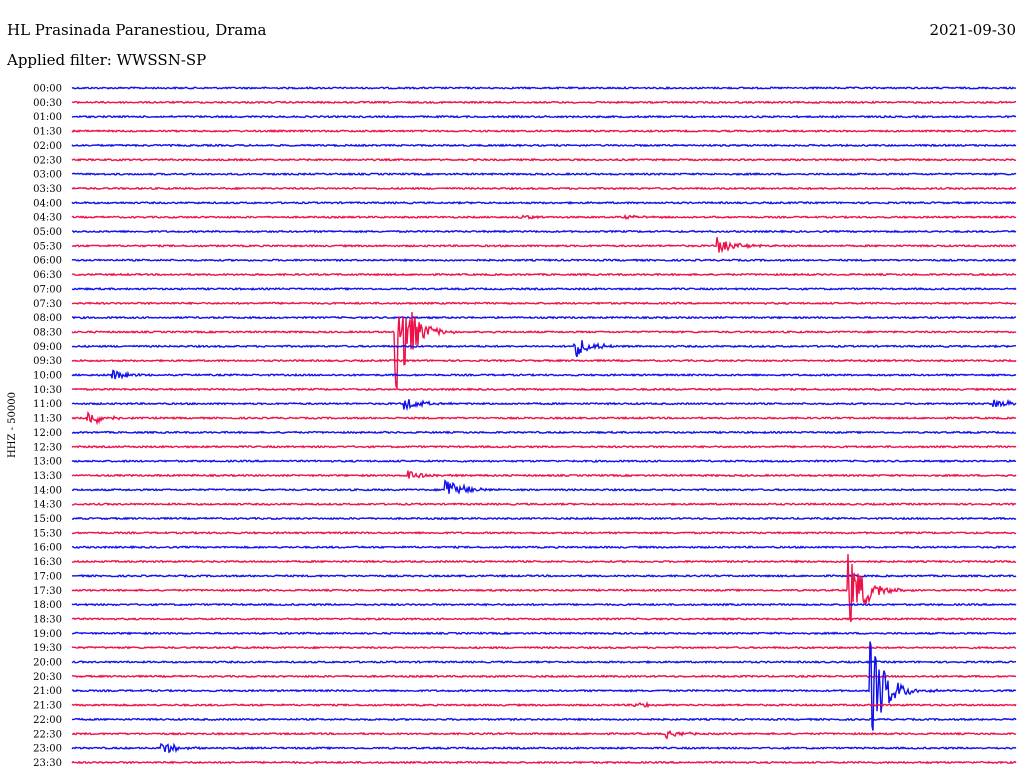 This screenshot has width=1024, height=780. Describe the element at coordinates (47, 763) in the screenshot. I see `row-time-label: 23:30` at that location.